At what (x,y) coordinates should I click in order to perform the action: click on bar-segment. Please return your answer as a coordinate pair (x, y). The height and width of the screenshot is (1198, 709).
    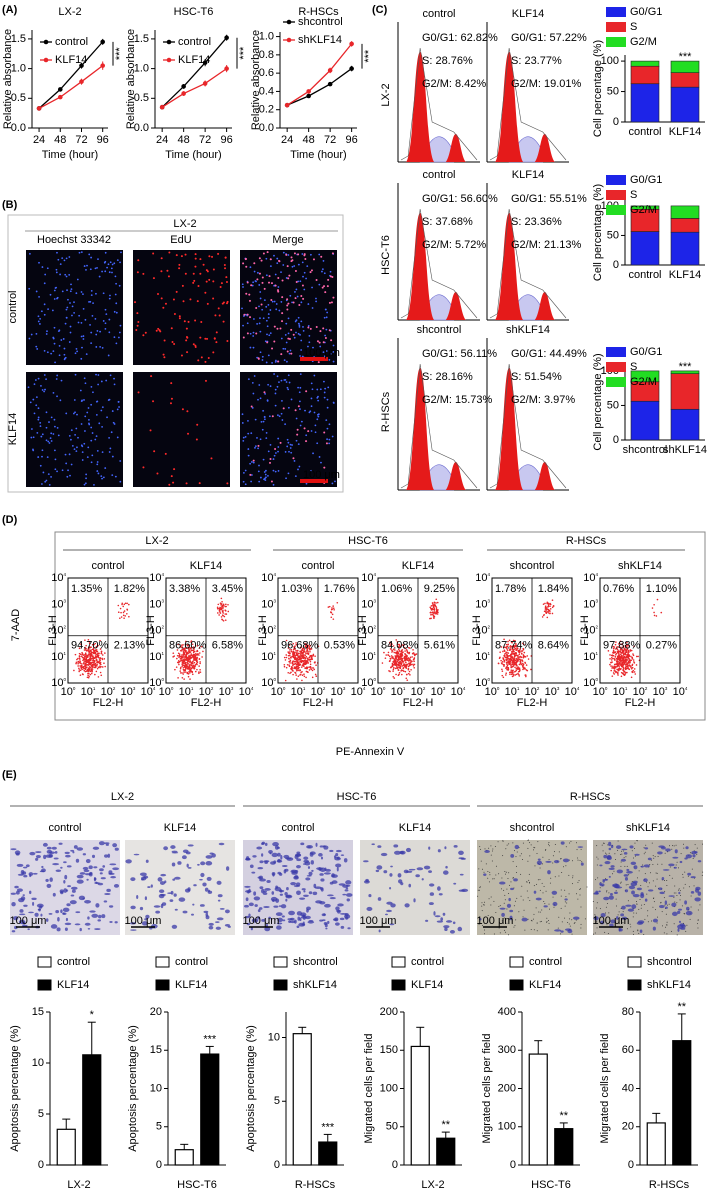
    Looking at the image, I should click on (685, 104).